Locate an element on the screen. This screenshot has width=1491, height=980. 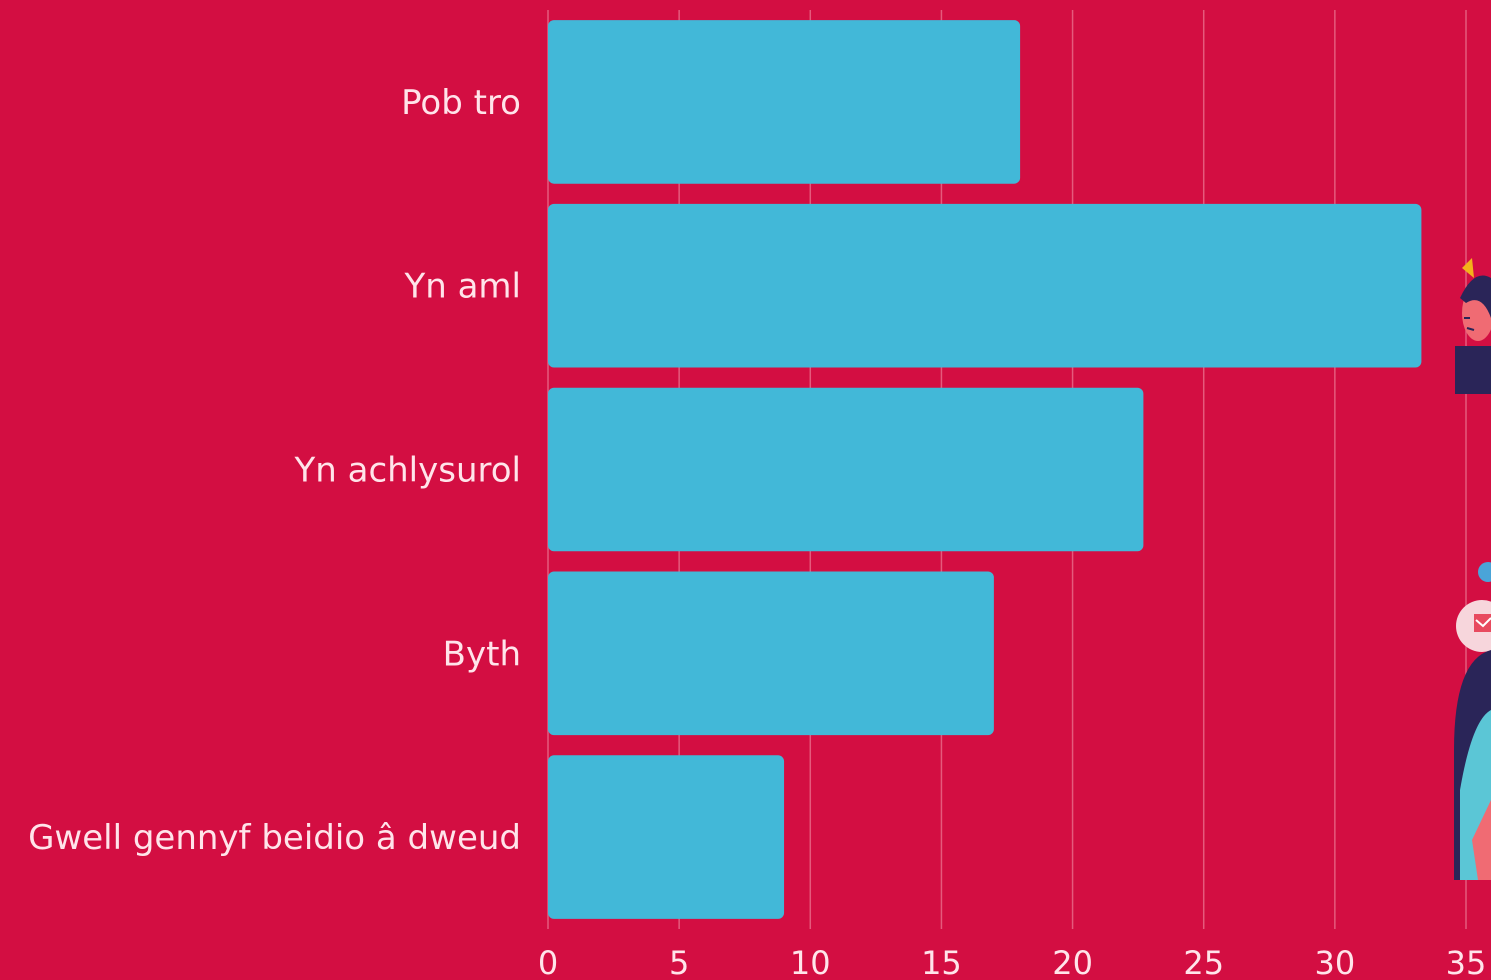
x-tick-label: 35 is located at coordinates (1466, 962).